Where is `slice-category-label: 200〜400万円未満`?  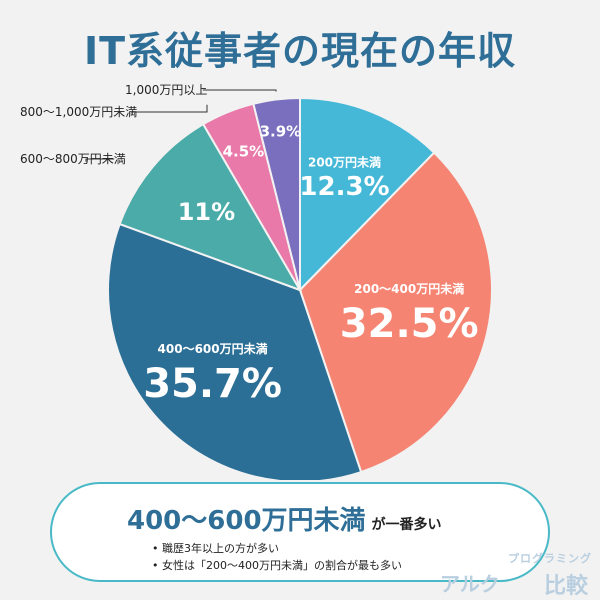
slice-category-label: 200〜400万円未満 is located at coordinates (409, 288).